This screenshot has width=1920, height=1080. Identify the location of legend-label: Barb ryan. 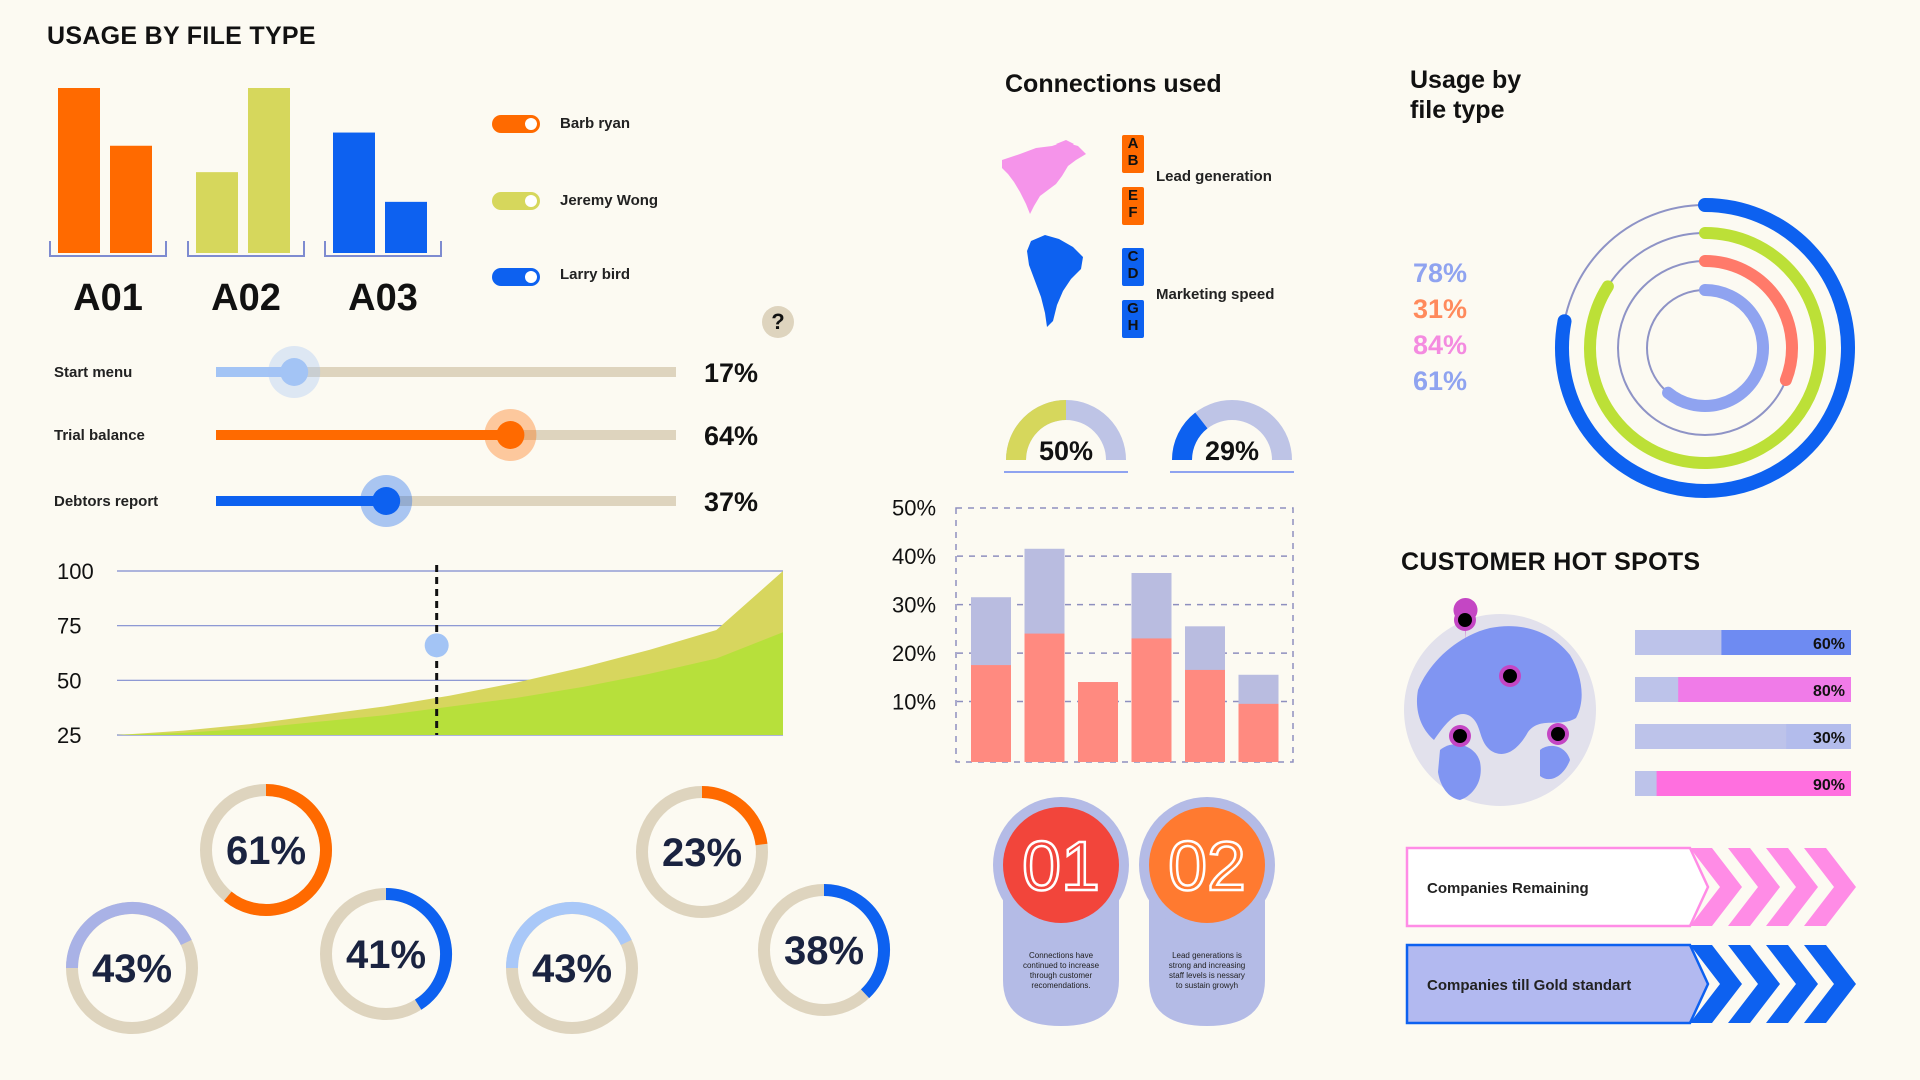
(595, 123).